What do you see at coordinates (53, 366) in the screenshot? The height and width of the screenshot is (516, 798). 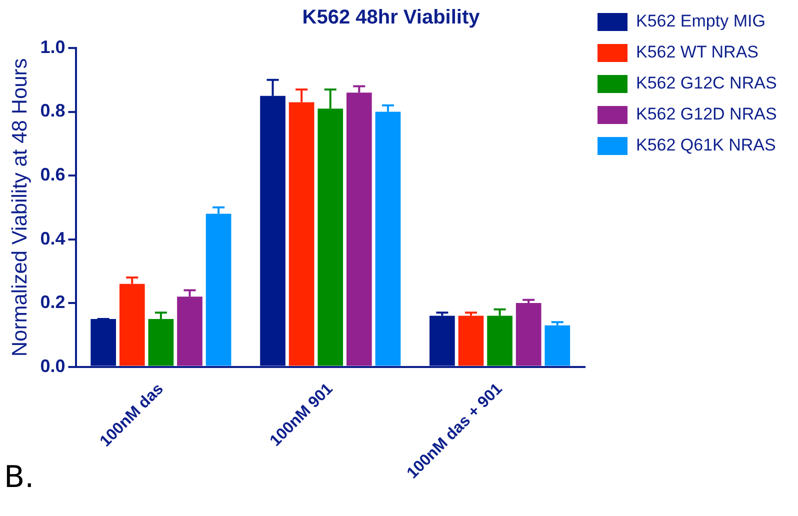 I see `y-tick-label: 0.0` at bounding box center [53, 366].